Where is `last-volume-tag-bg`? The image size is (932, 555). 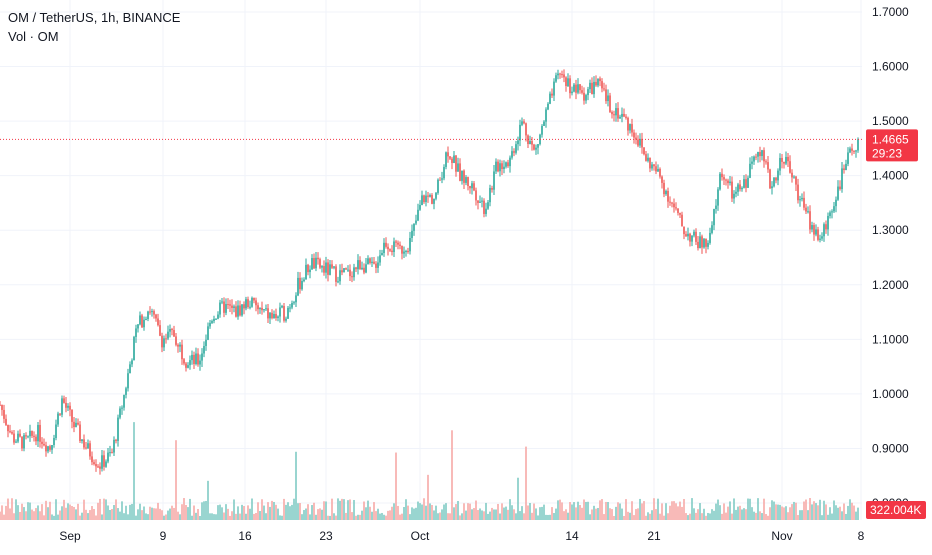
last-volume-tag-bg is located at coordinates (896, 510).